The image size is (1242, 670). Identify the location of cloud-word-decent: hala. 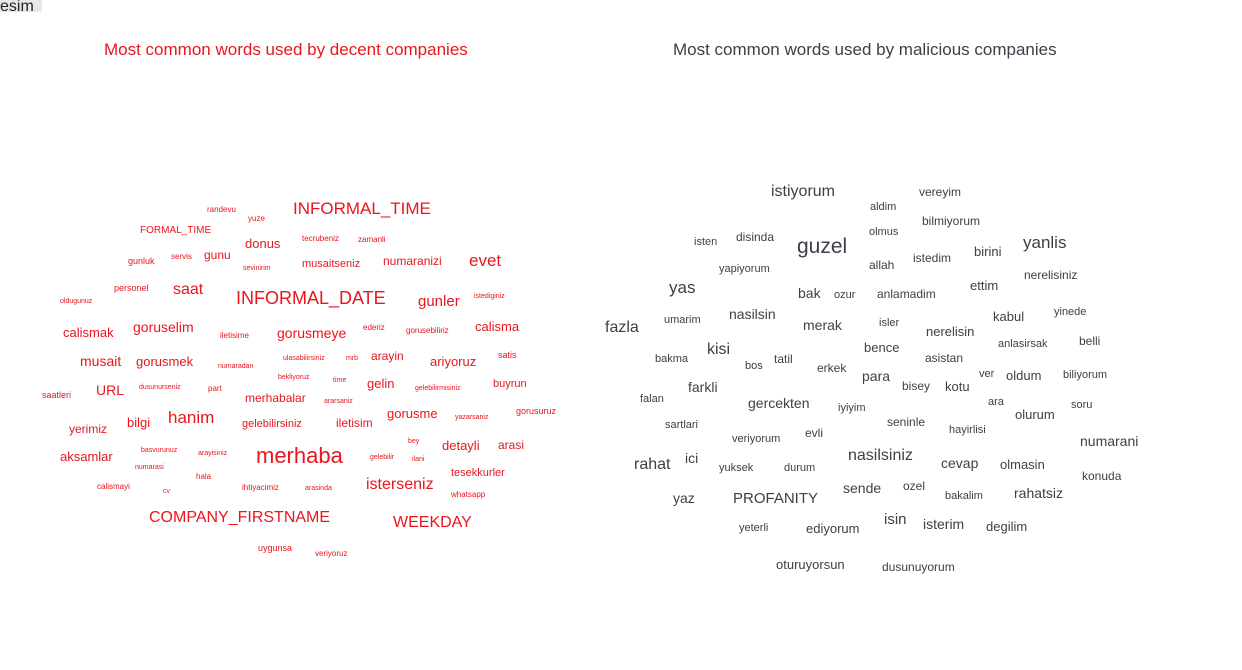
(204, 476).